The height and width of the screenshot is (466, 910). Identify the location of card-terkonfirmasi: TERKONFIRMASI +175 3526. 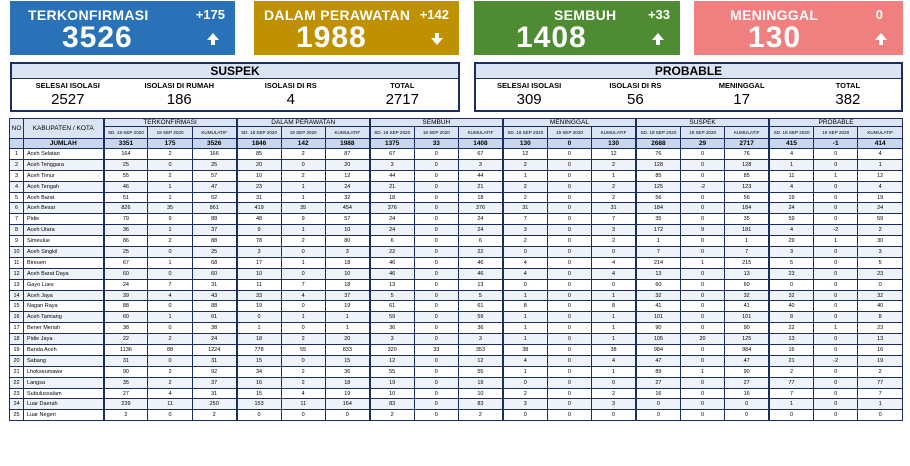
(122, 28).